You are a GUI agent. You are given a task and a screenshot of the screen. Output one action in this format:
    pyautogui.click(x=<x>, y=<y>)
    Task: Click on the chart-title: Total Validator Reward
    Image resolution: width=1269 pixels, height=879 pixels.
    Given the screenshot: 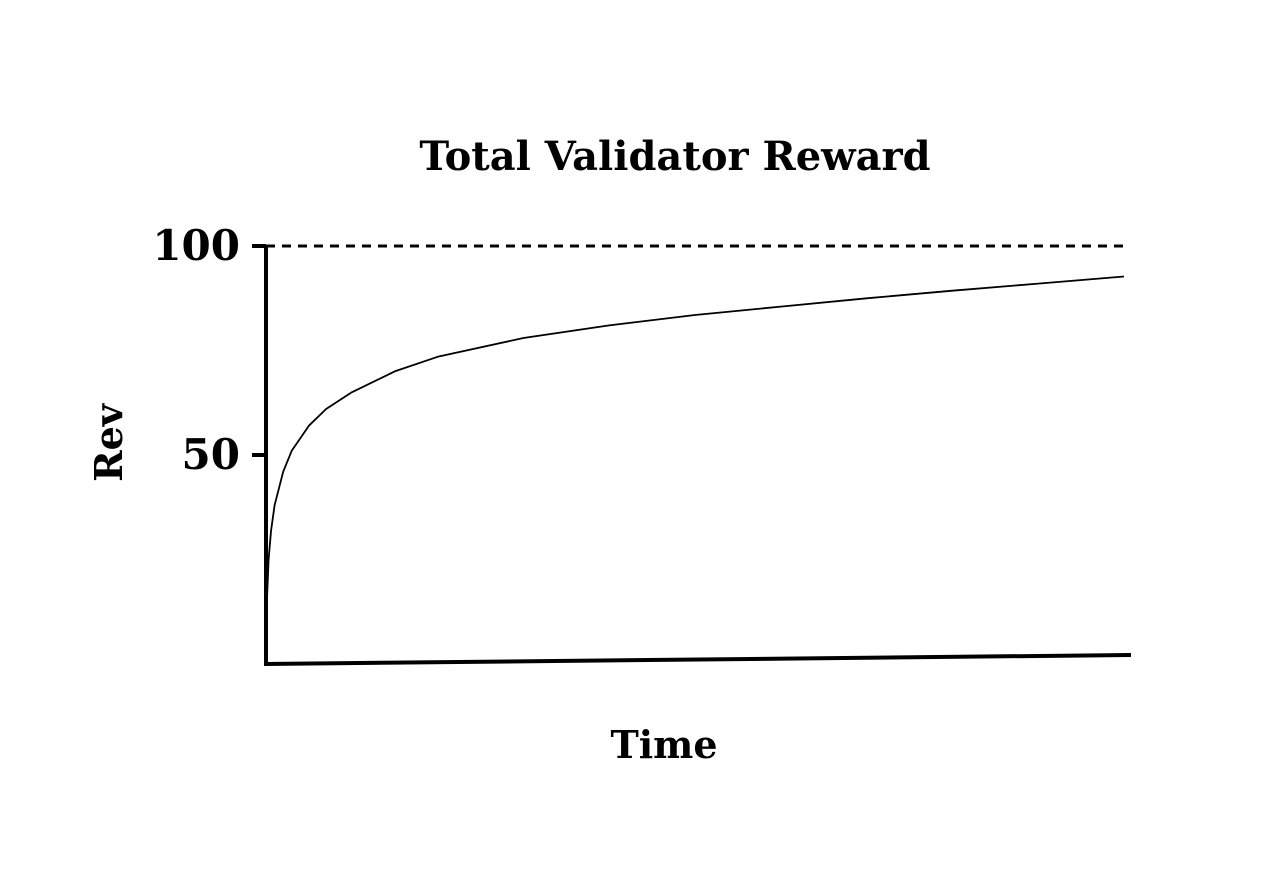 What is the action you would take?
    pyautogui.click(x=674, y=156)
    